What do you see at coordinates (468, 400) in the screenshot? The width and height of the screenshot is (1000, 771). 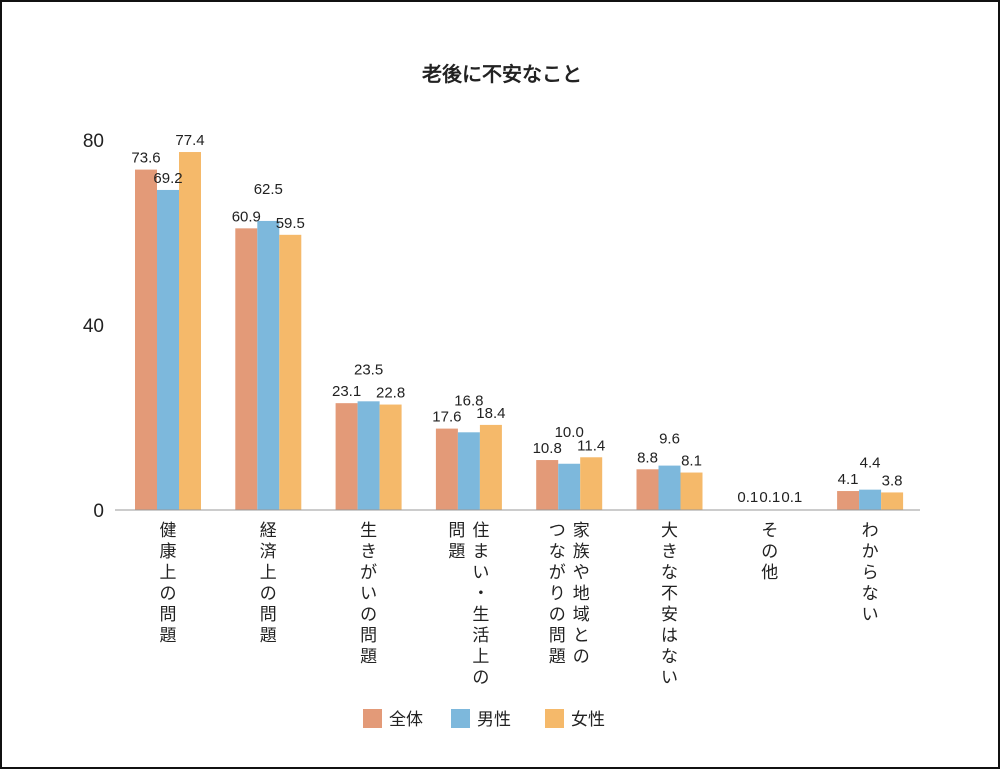 I see `data-label-男性-3: 16.8` at bounding box center [468, 400].